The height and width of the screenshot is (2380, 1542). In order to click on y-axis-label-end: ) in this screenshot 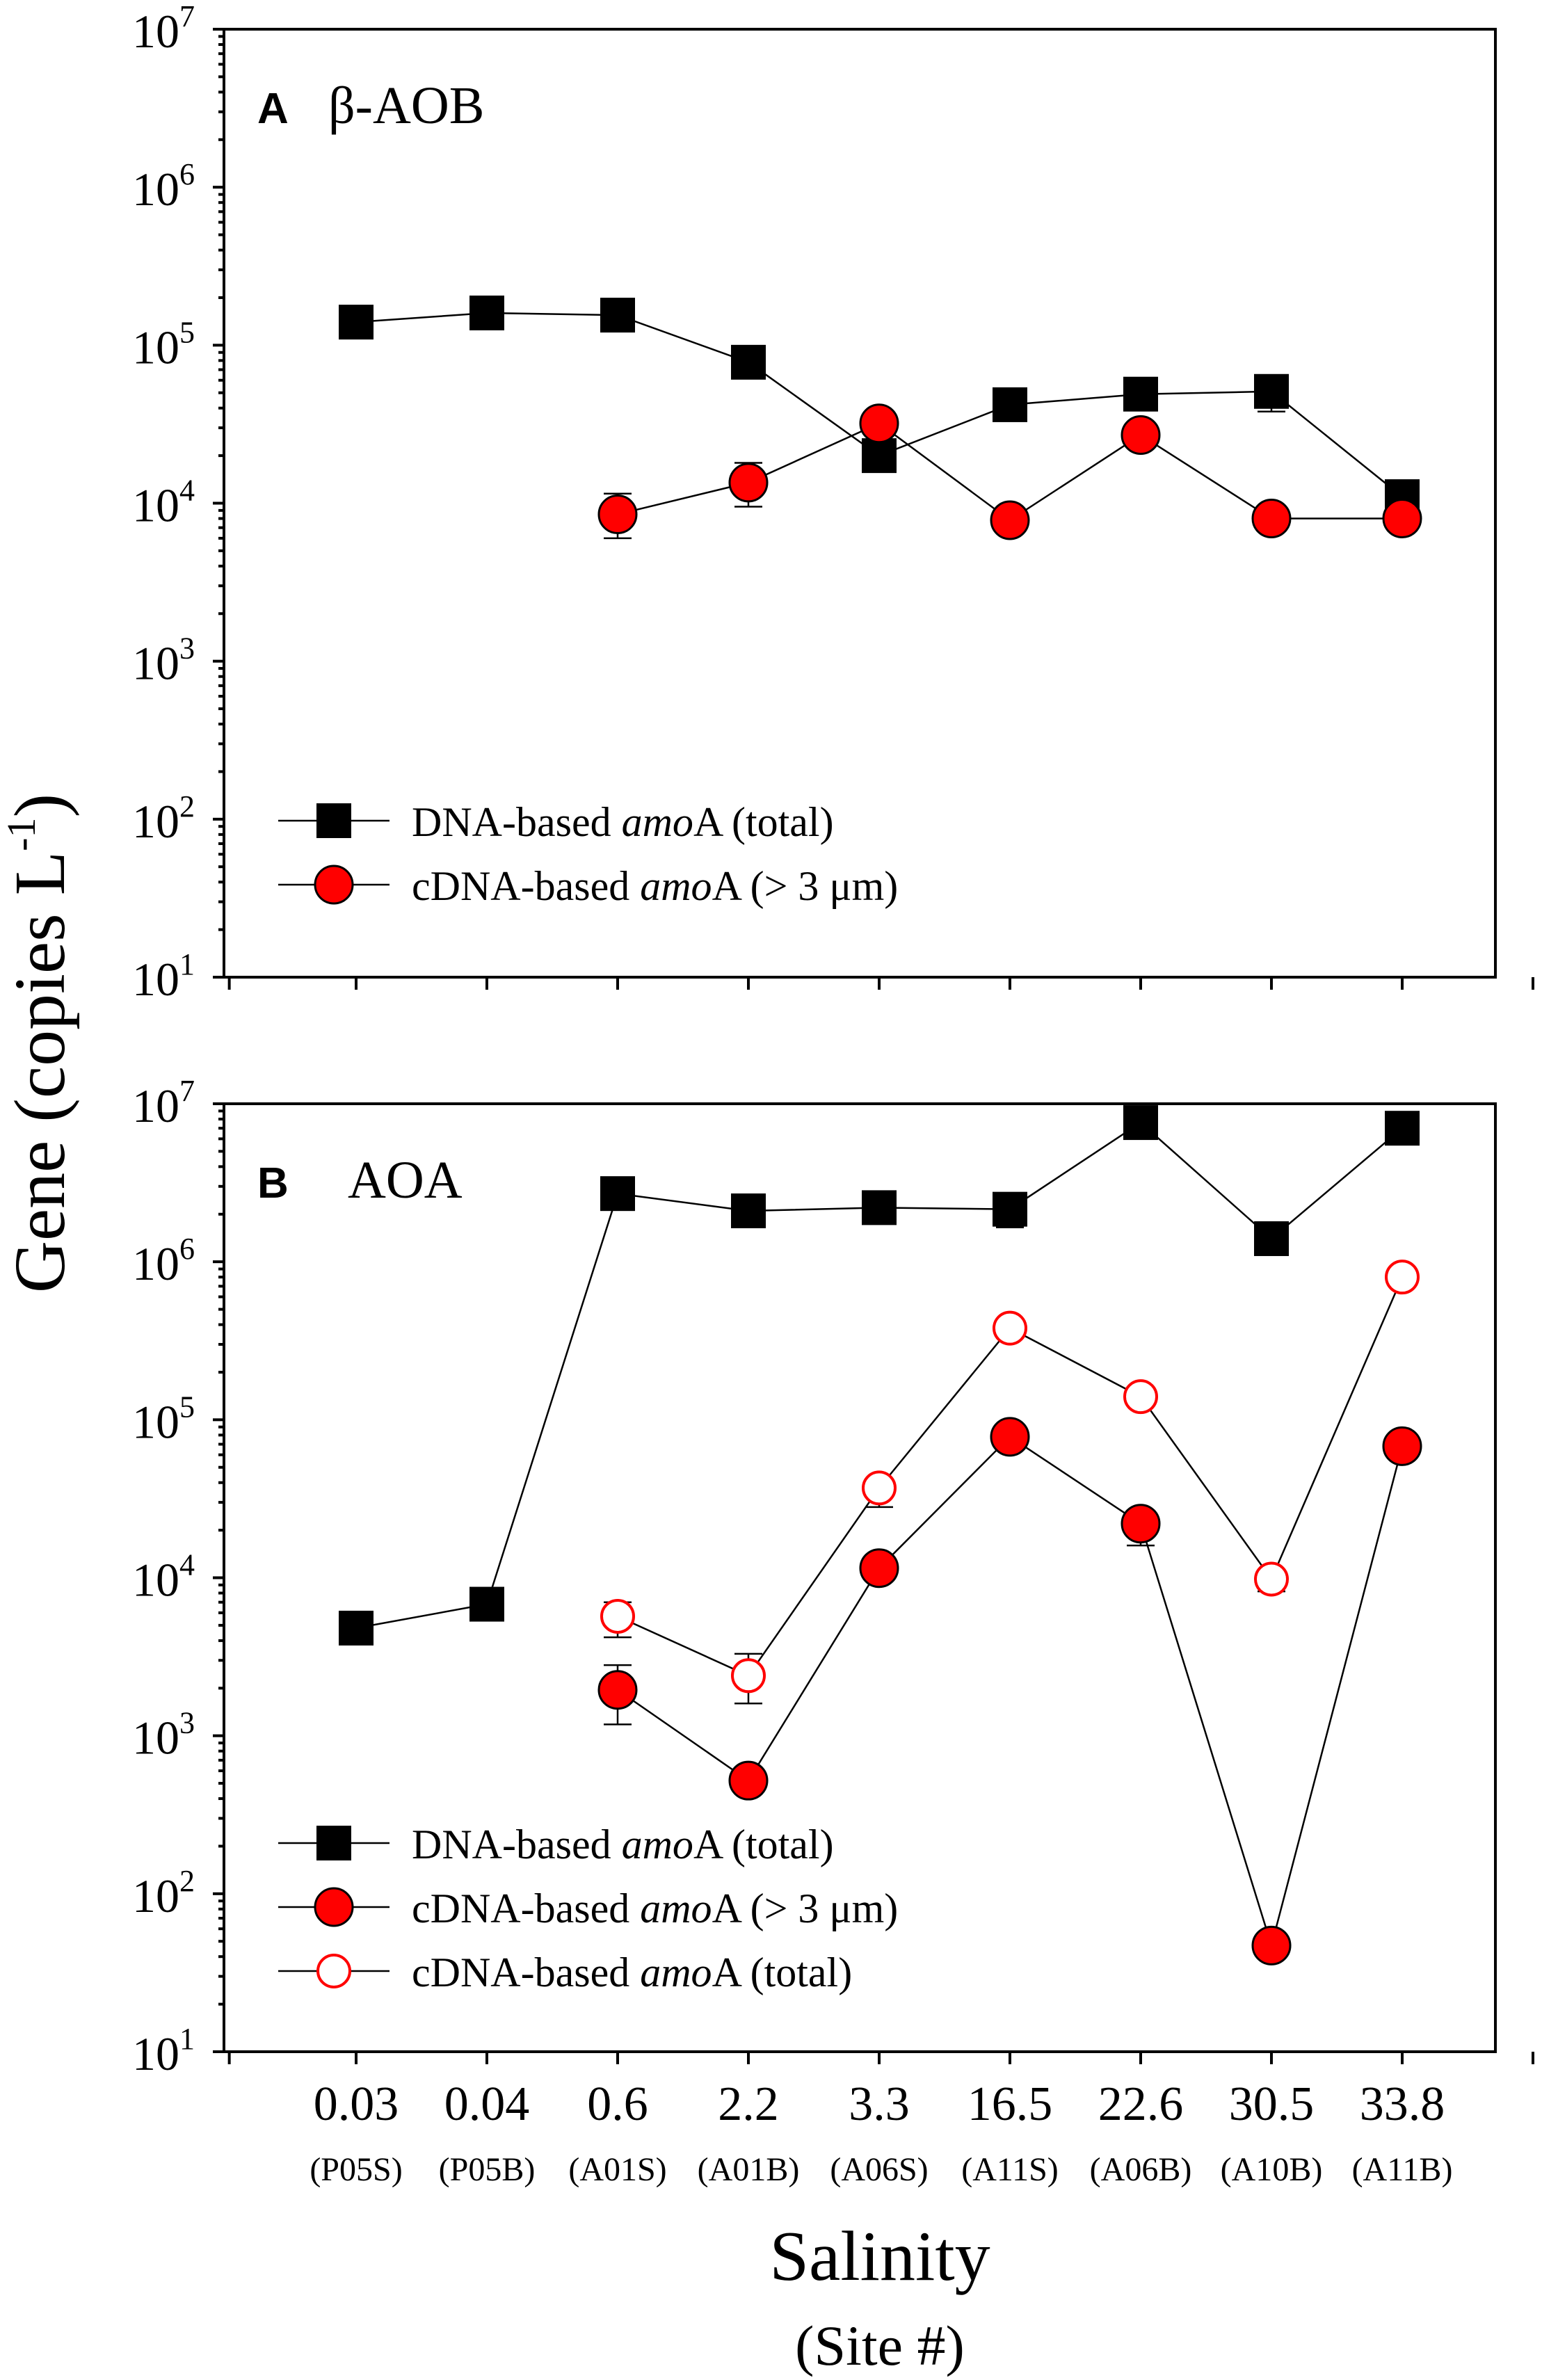, I will do `click(40, 806)`.